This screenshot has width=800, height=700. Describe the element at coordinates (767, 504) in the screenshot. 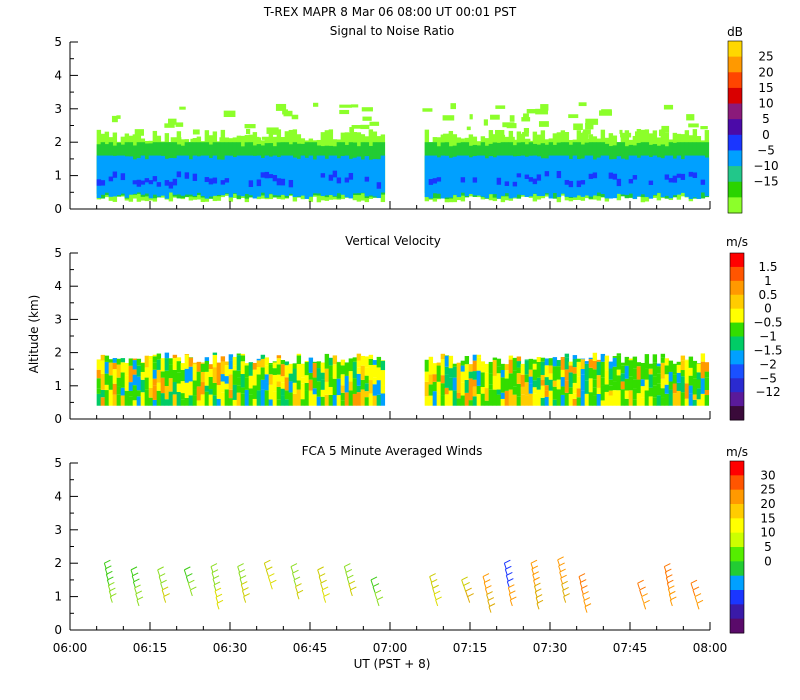

I see `colorbar-tick-label: 20` at that location.